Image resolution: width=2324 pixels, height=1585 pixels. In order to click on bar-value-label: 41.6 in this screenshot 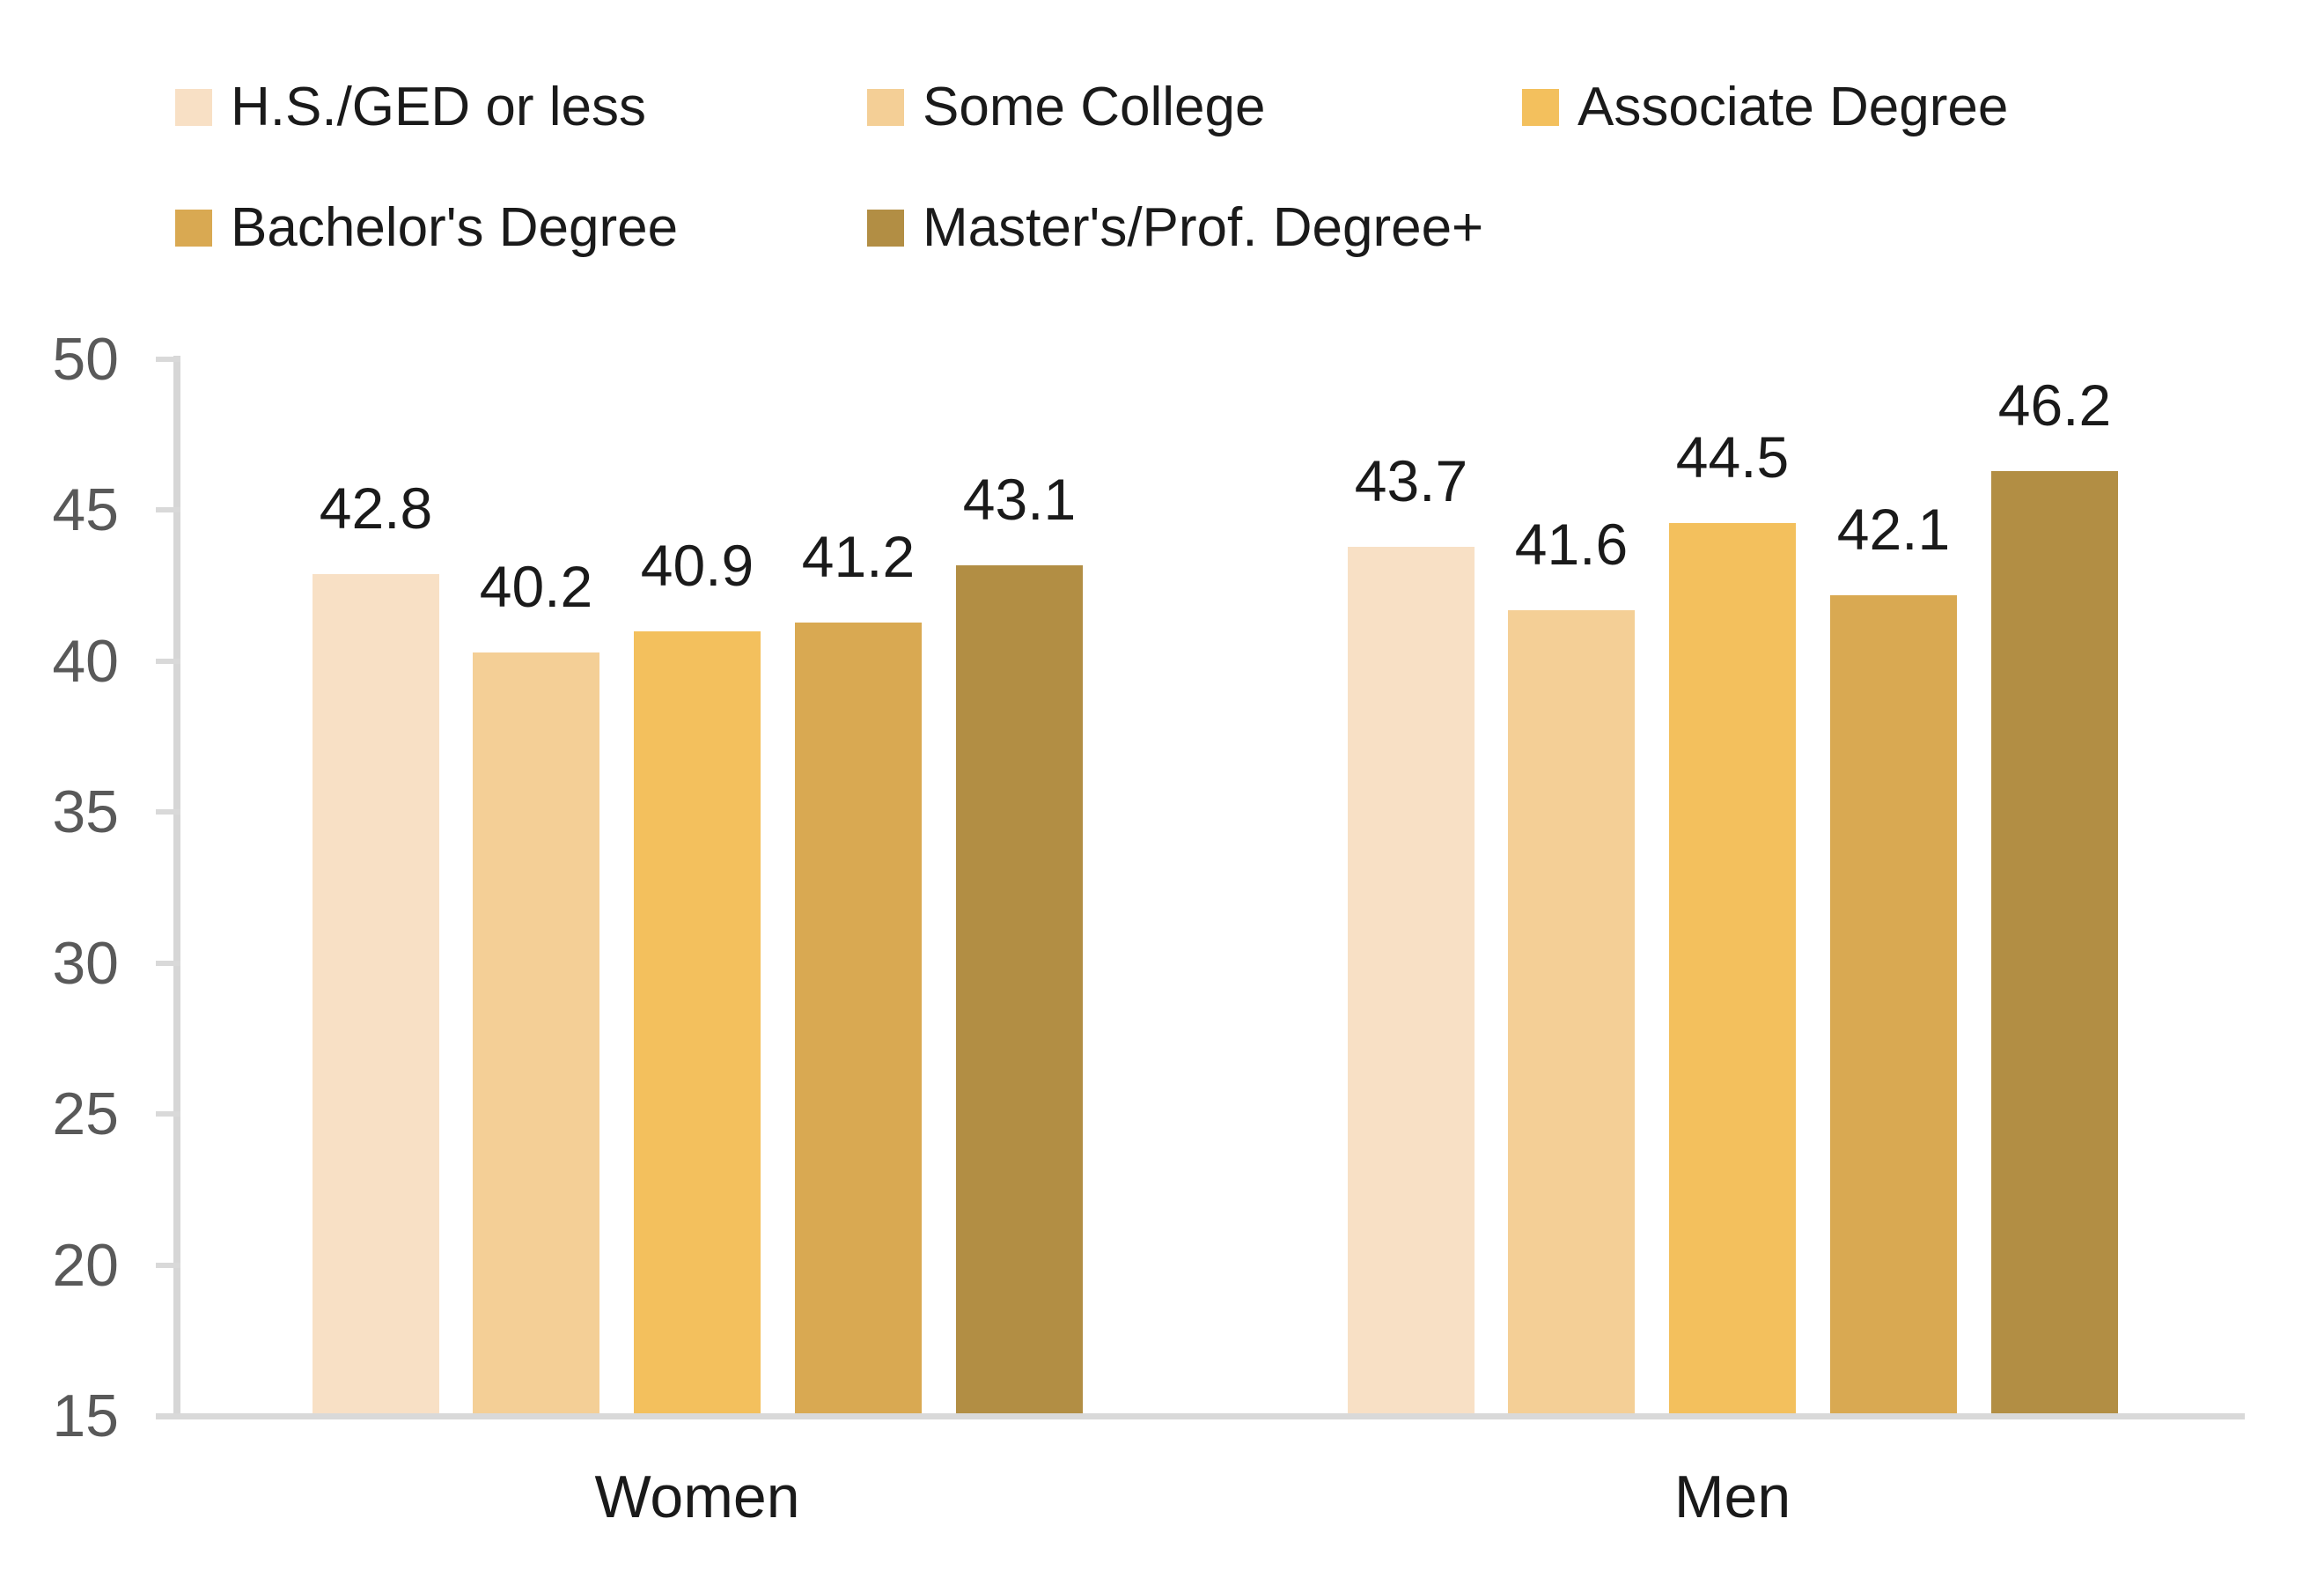, I will do `click(1571, 544)`.